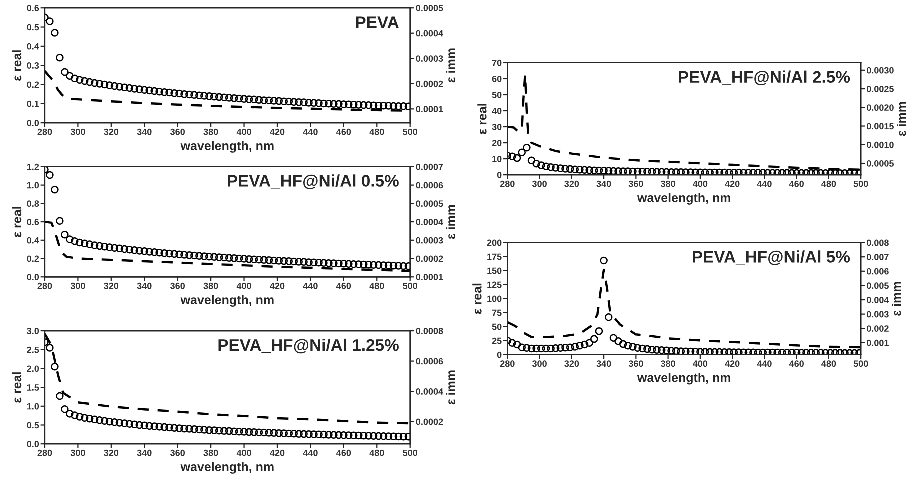 Image resolution: width=918 pixels, height=477 pixels. I want to click on y2-tick-label: 0.006, so click(877, 271).